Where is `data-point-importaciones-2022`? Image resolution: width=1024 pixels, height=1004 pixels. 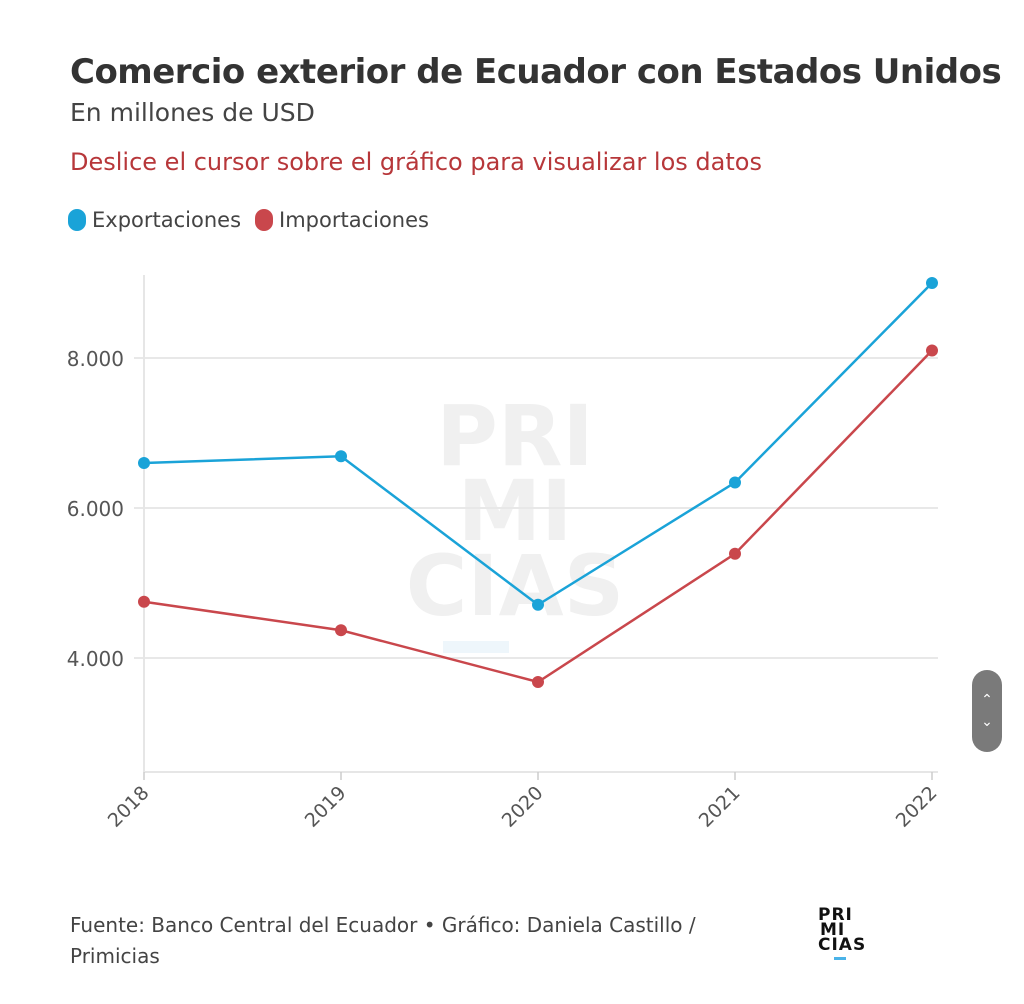 data-point-importaciones-2022 is located at coordinates (932, 350).